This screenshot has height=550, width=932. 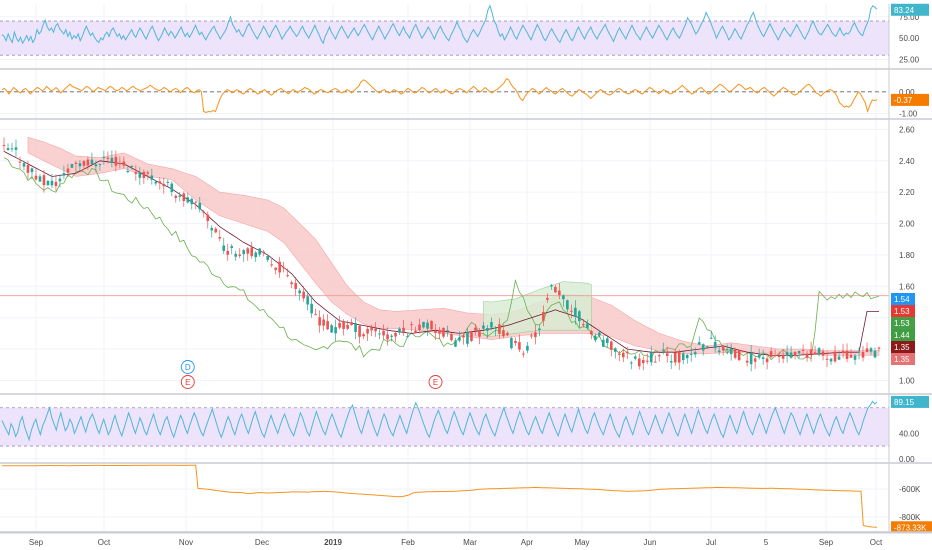 I want to click on y-tick-label: 75.00, so click(x=909, y=17).